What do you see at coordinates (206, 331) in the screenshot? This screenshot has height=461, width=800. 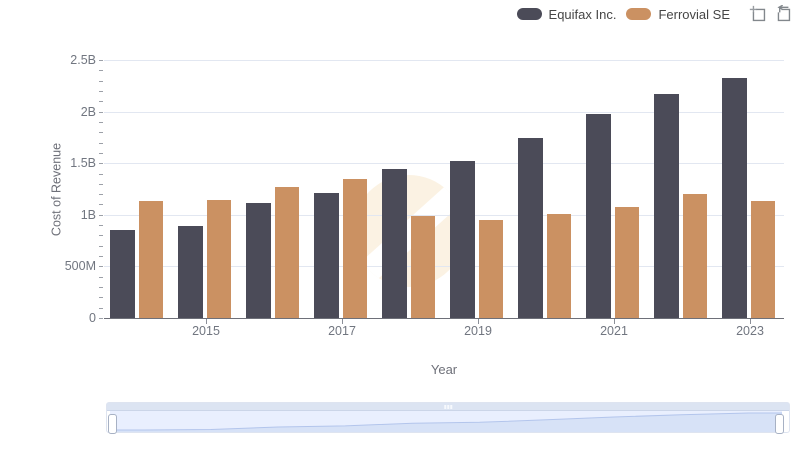 I see `x-axis-tick-label: 2015` at bounding box center [206, 331].